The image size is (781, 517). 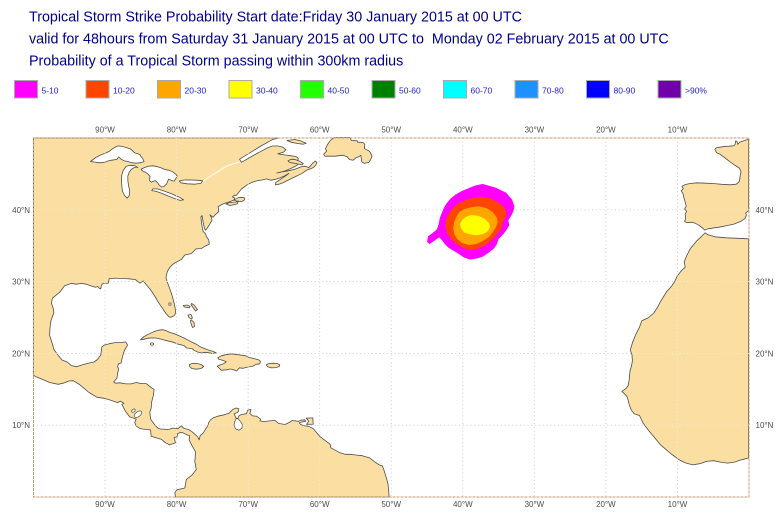 I want to click on svg-text: 20-30, so click(x=196, y=91).